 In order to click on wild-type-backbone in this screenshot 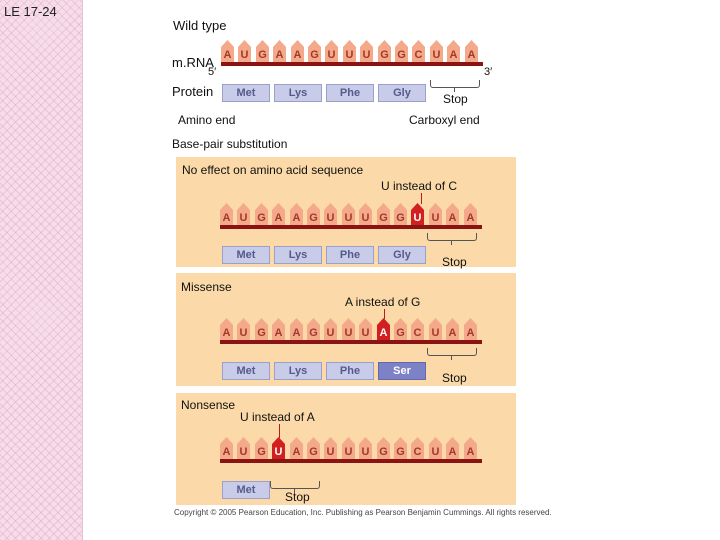, I will do `click(352, 64)`.